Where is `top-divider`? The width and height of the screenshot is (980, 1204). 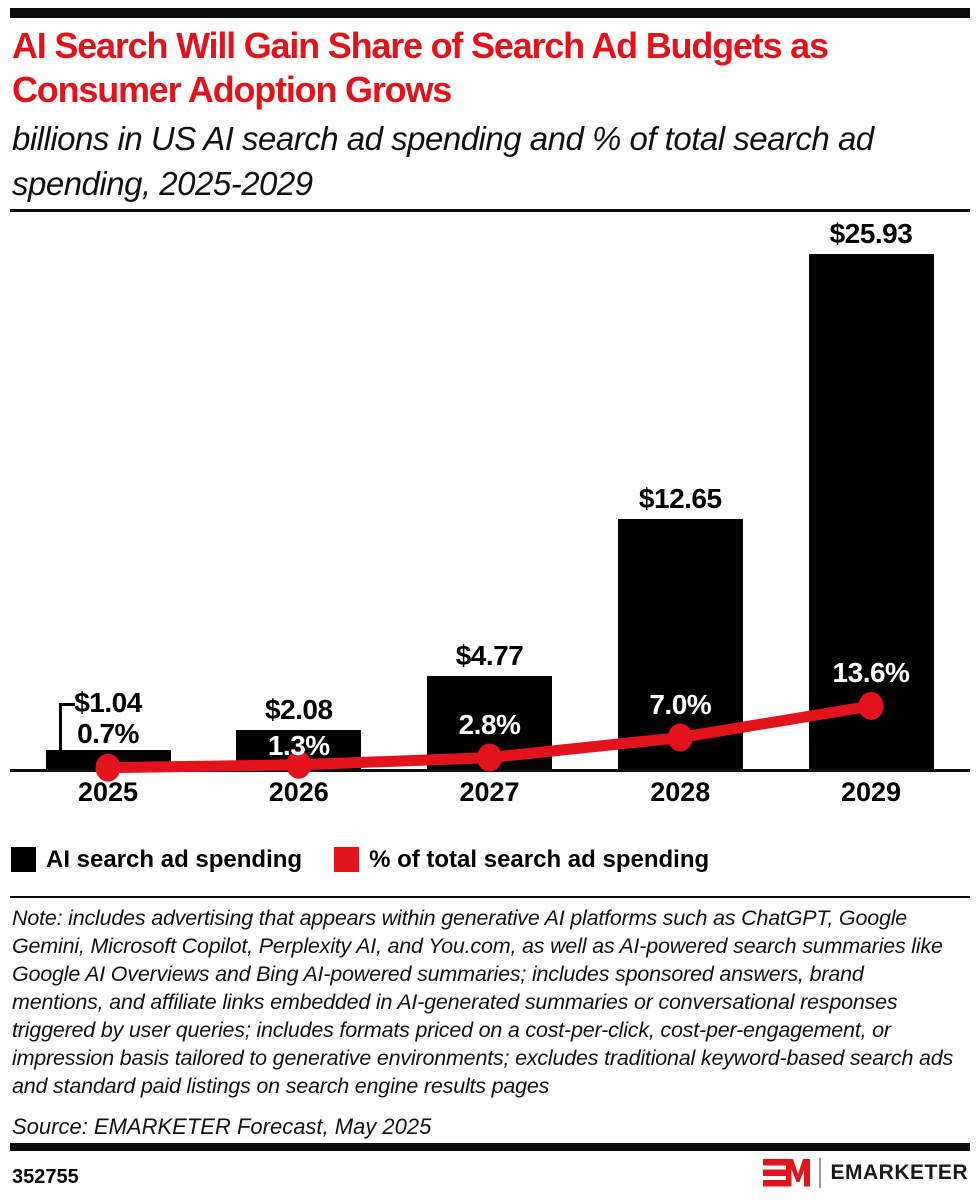
top-divider is located at coordinates (490, 13).